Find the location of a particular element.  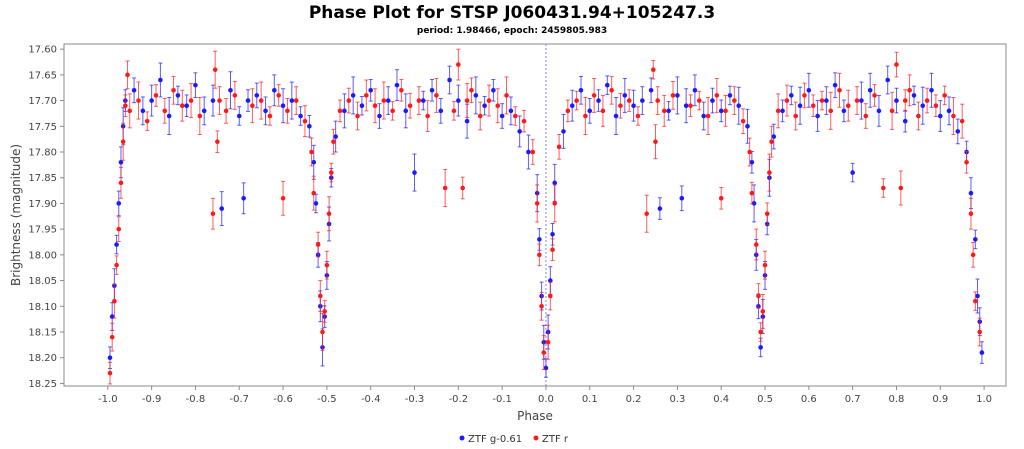

x-tick-label: -1.0 is located at coordinates (108, 399).